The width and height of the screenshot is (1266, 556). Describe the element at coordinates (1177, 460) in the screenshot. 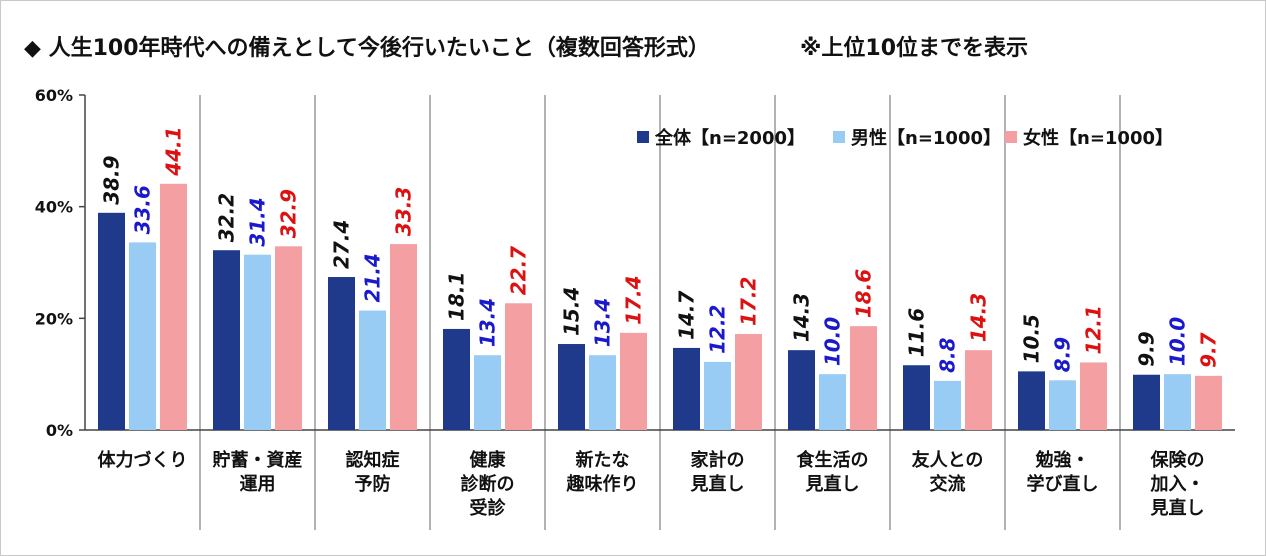

I see `category-label: 保険の` at that location.